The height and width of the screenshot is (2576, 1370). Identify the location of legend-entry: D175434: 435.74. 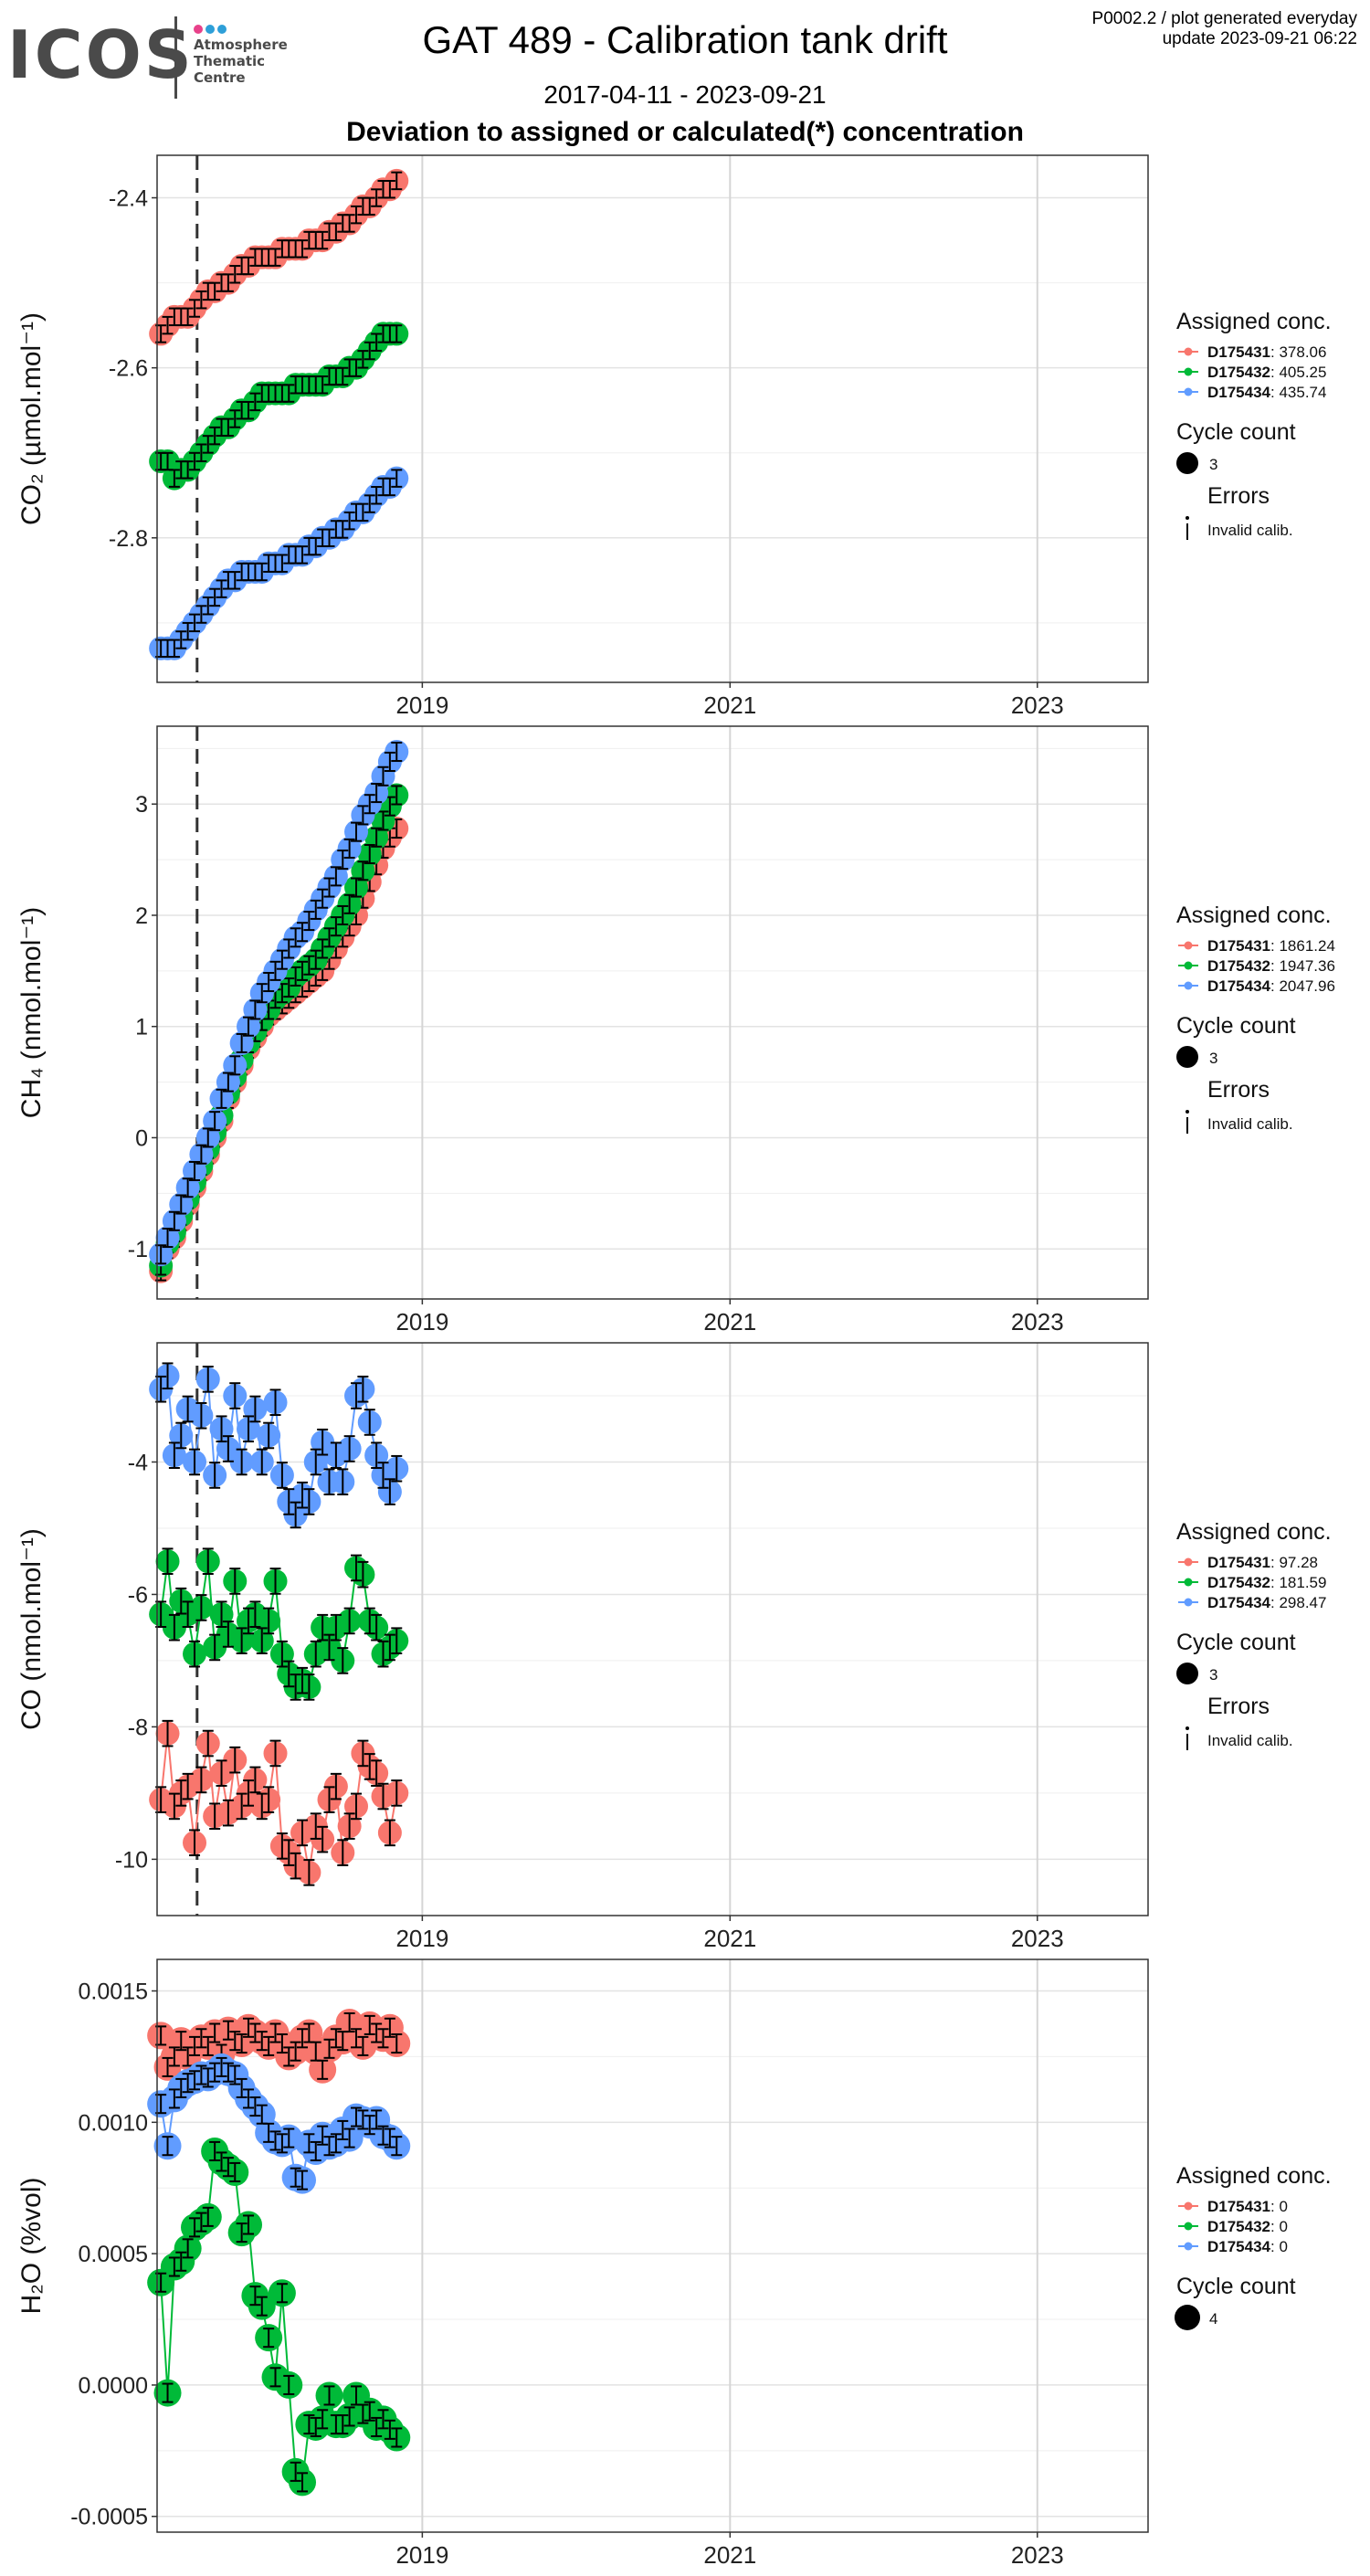
(1266, 392).